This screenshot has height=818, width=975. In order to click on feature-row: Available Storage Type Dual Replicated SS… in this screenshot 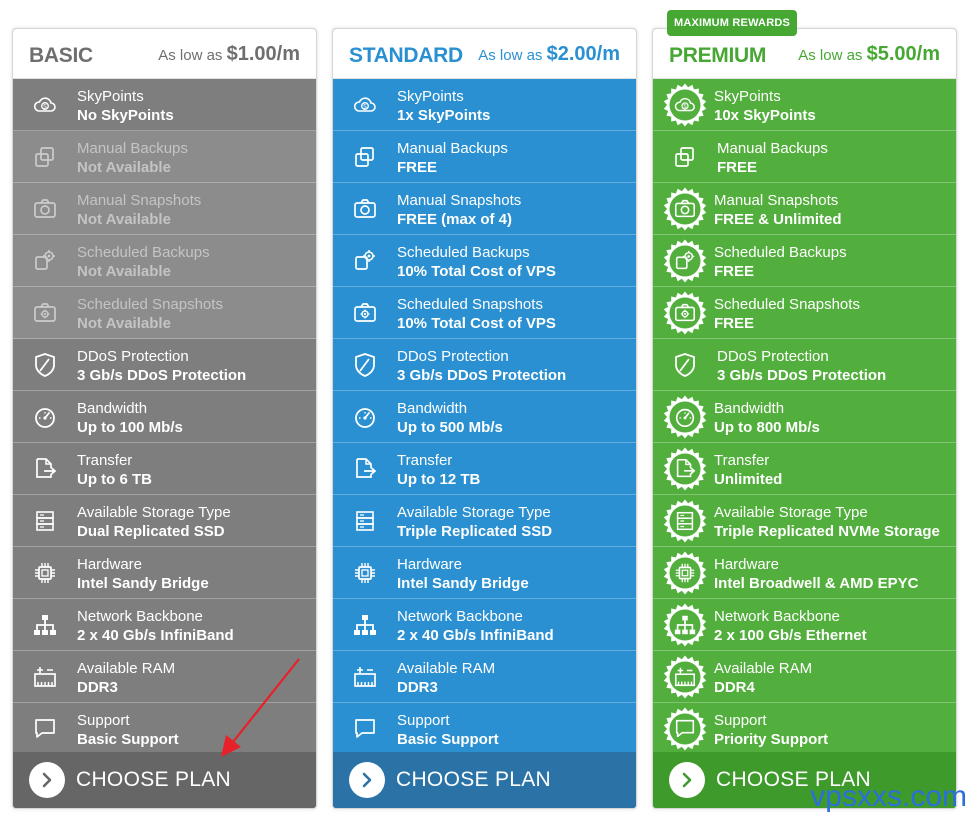, I will do `click(164, 521)`.